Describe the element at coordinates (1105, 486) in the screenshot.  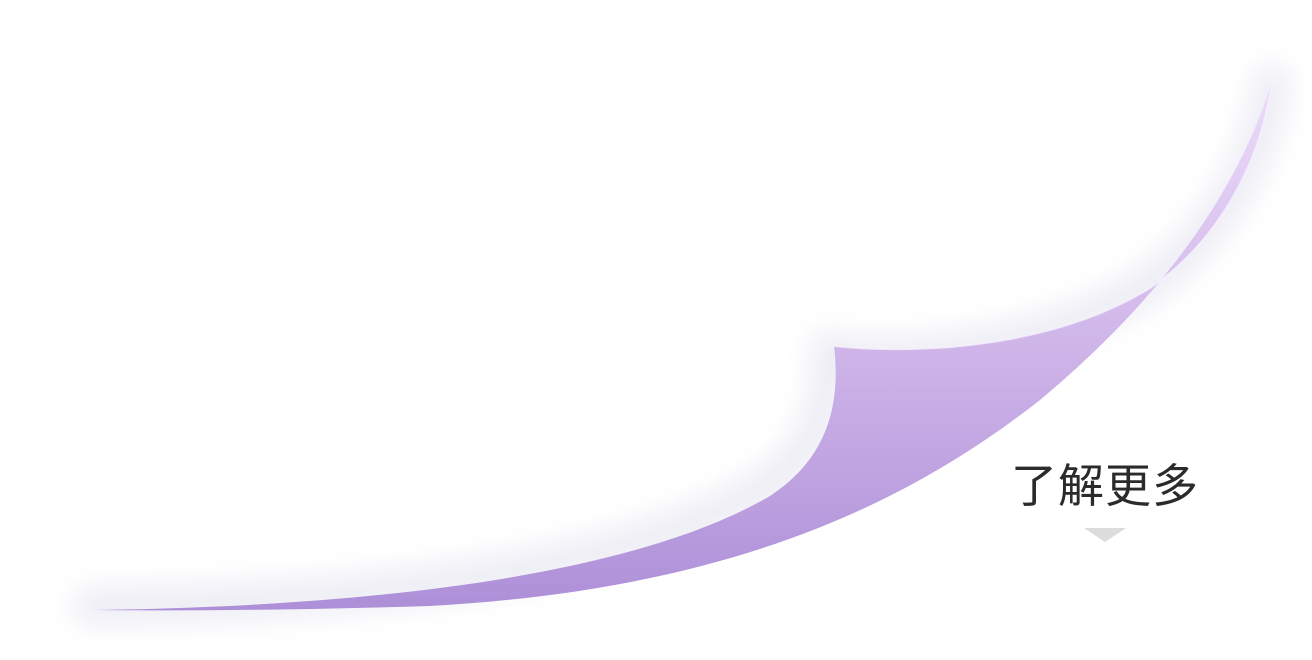
I see `learn-more-label: 了解更多` at that location.